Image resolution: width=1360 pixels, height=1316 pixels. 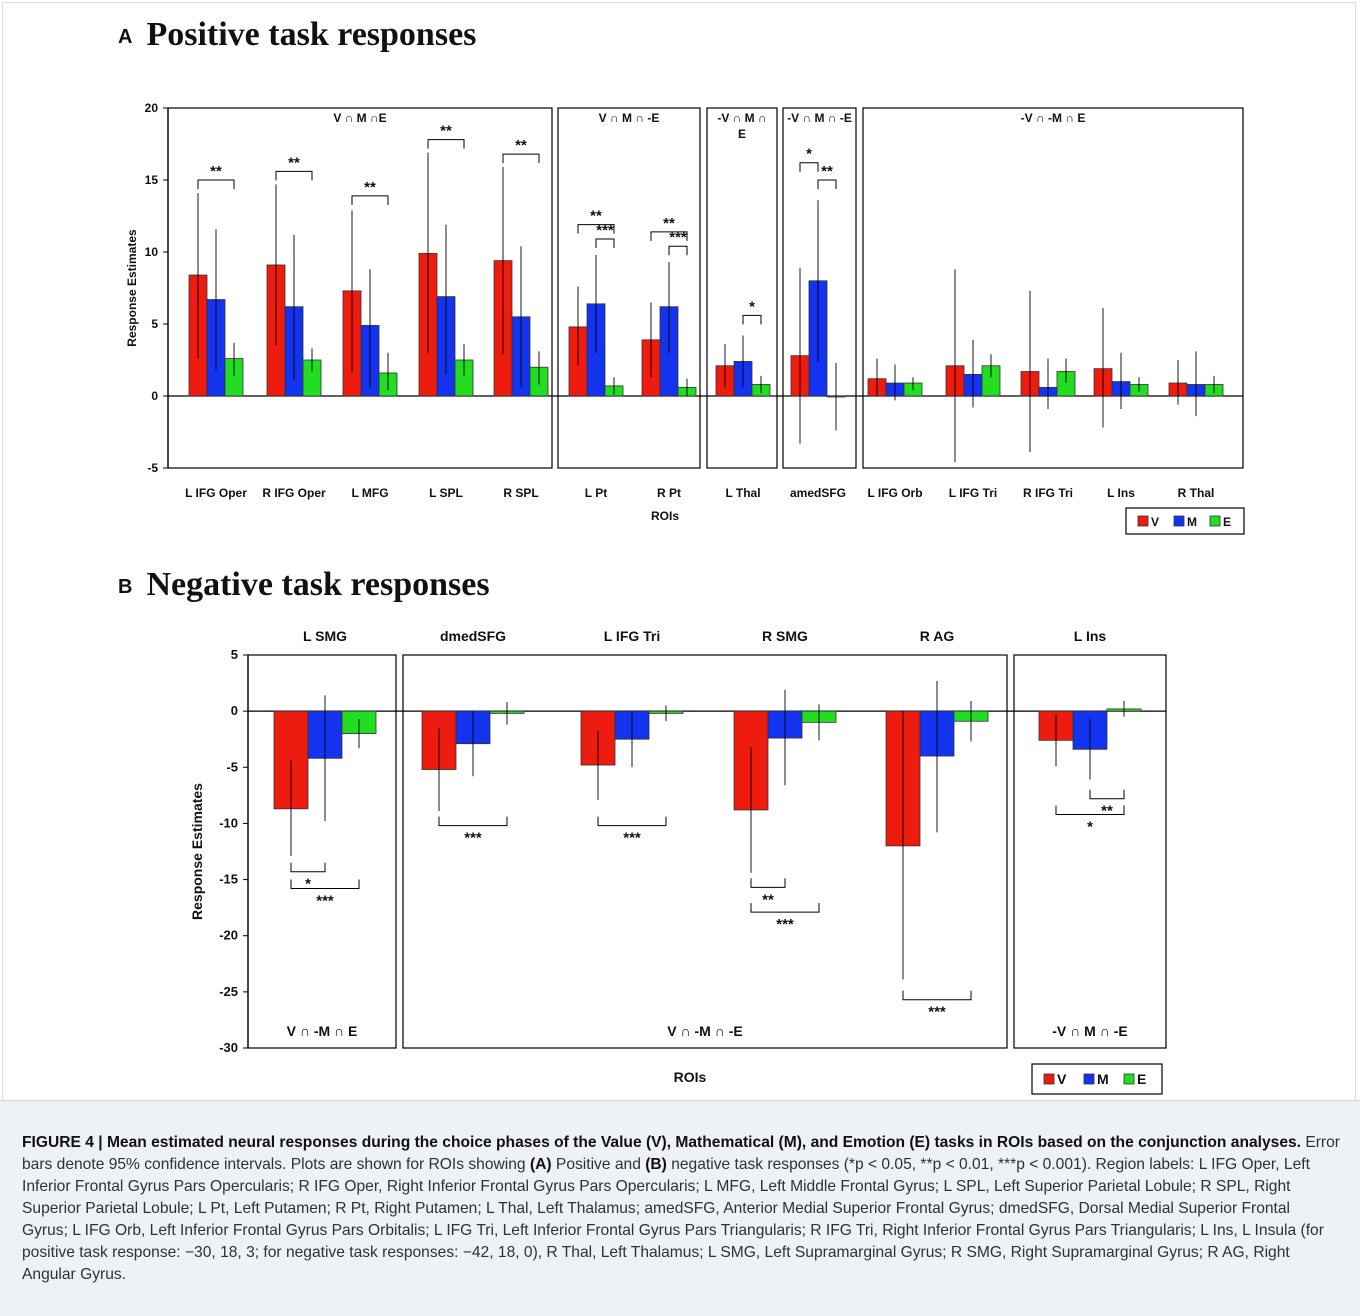 What do you see at coordinates (152, 180) in the screenshot?
I see `y-tick-label: 15` at bounding box center [152, 180].